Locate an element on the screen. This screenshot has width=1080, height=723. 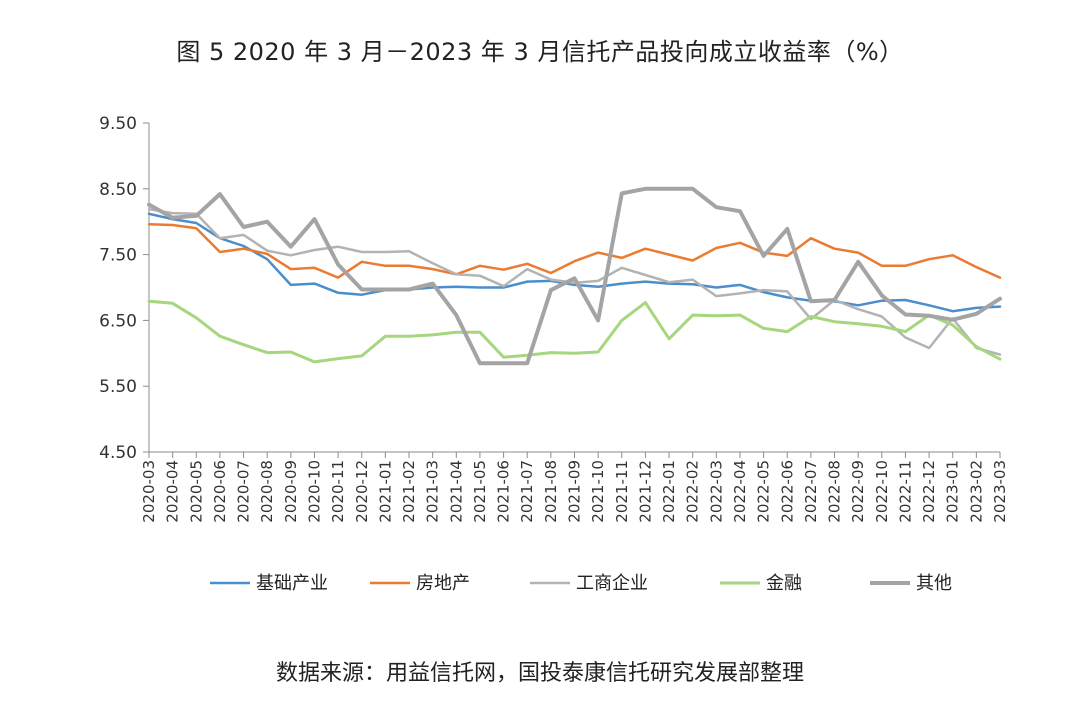
y-tick-label: 7.50 is located at coordinates (118, 256).